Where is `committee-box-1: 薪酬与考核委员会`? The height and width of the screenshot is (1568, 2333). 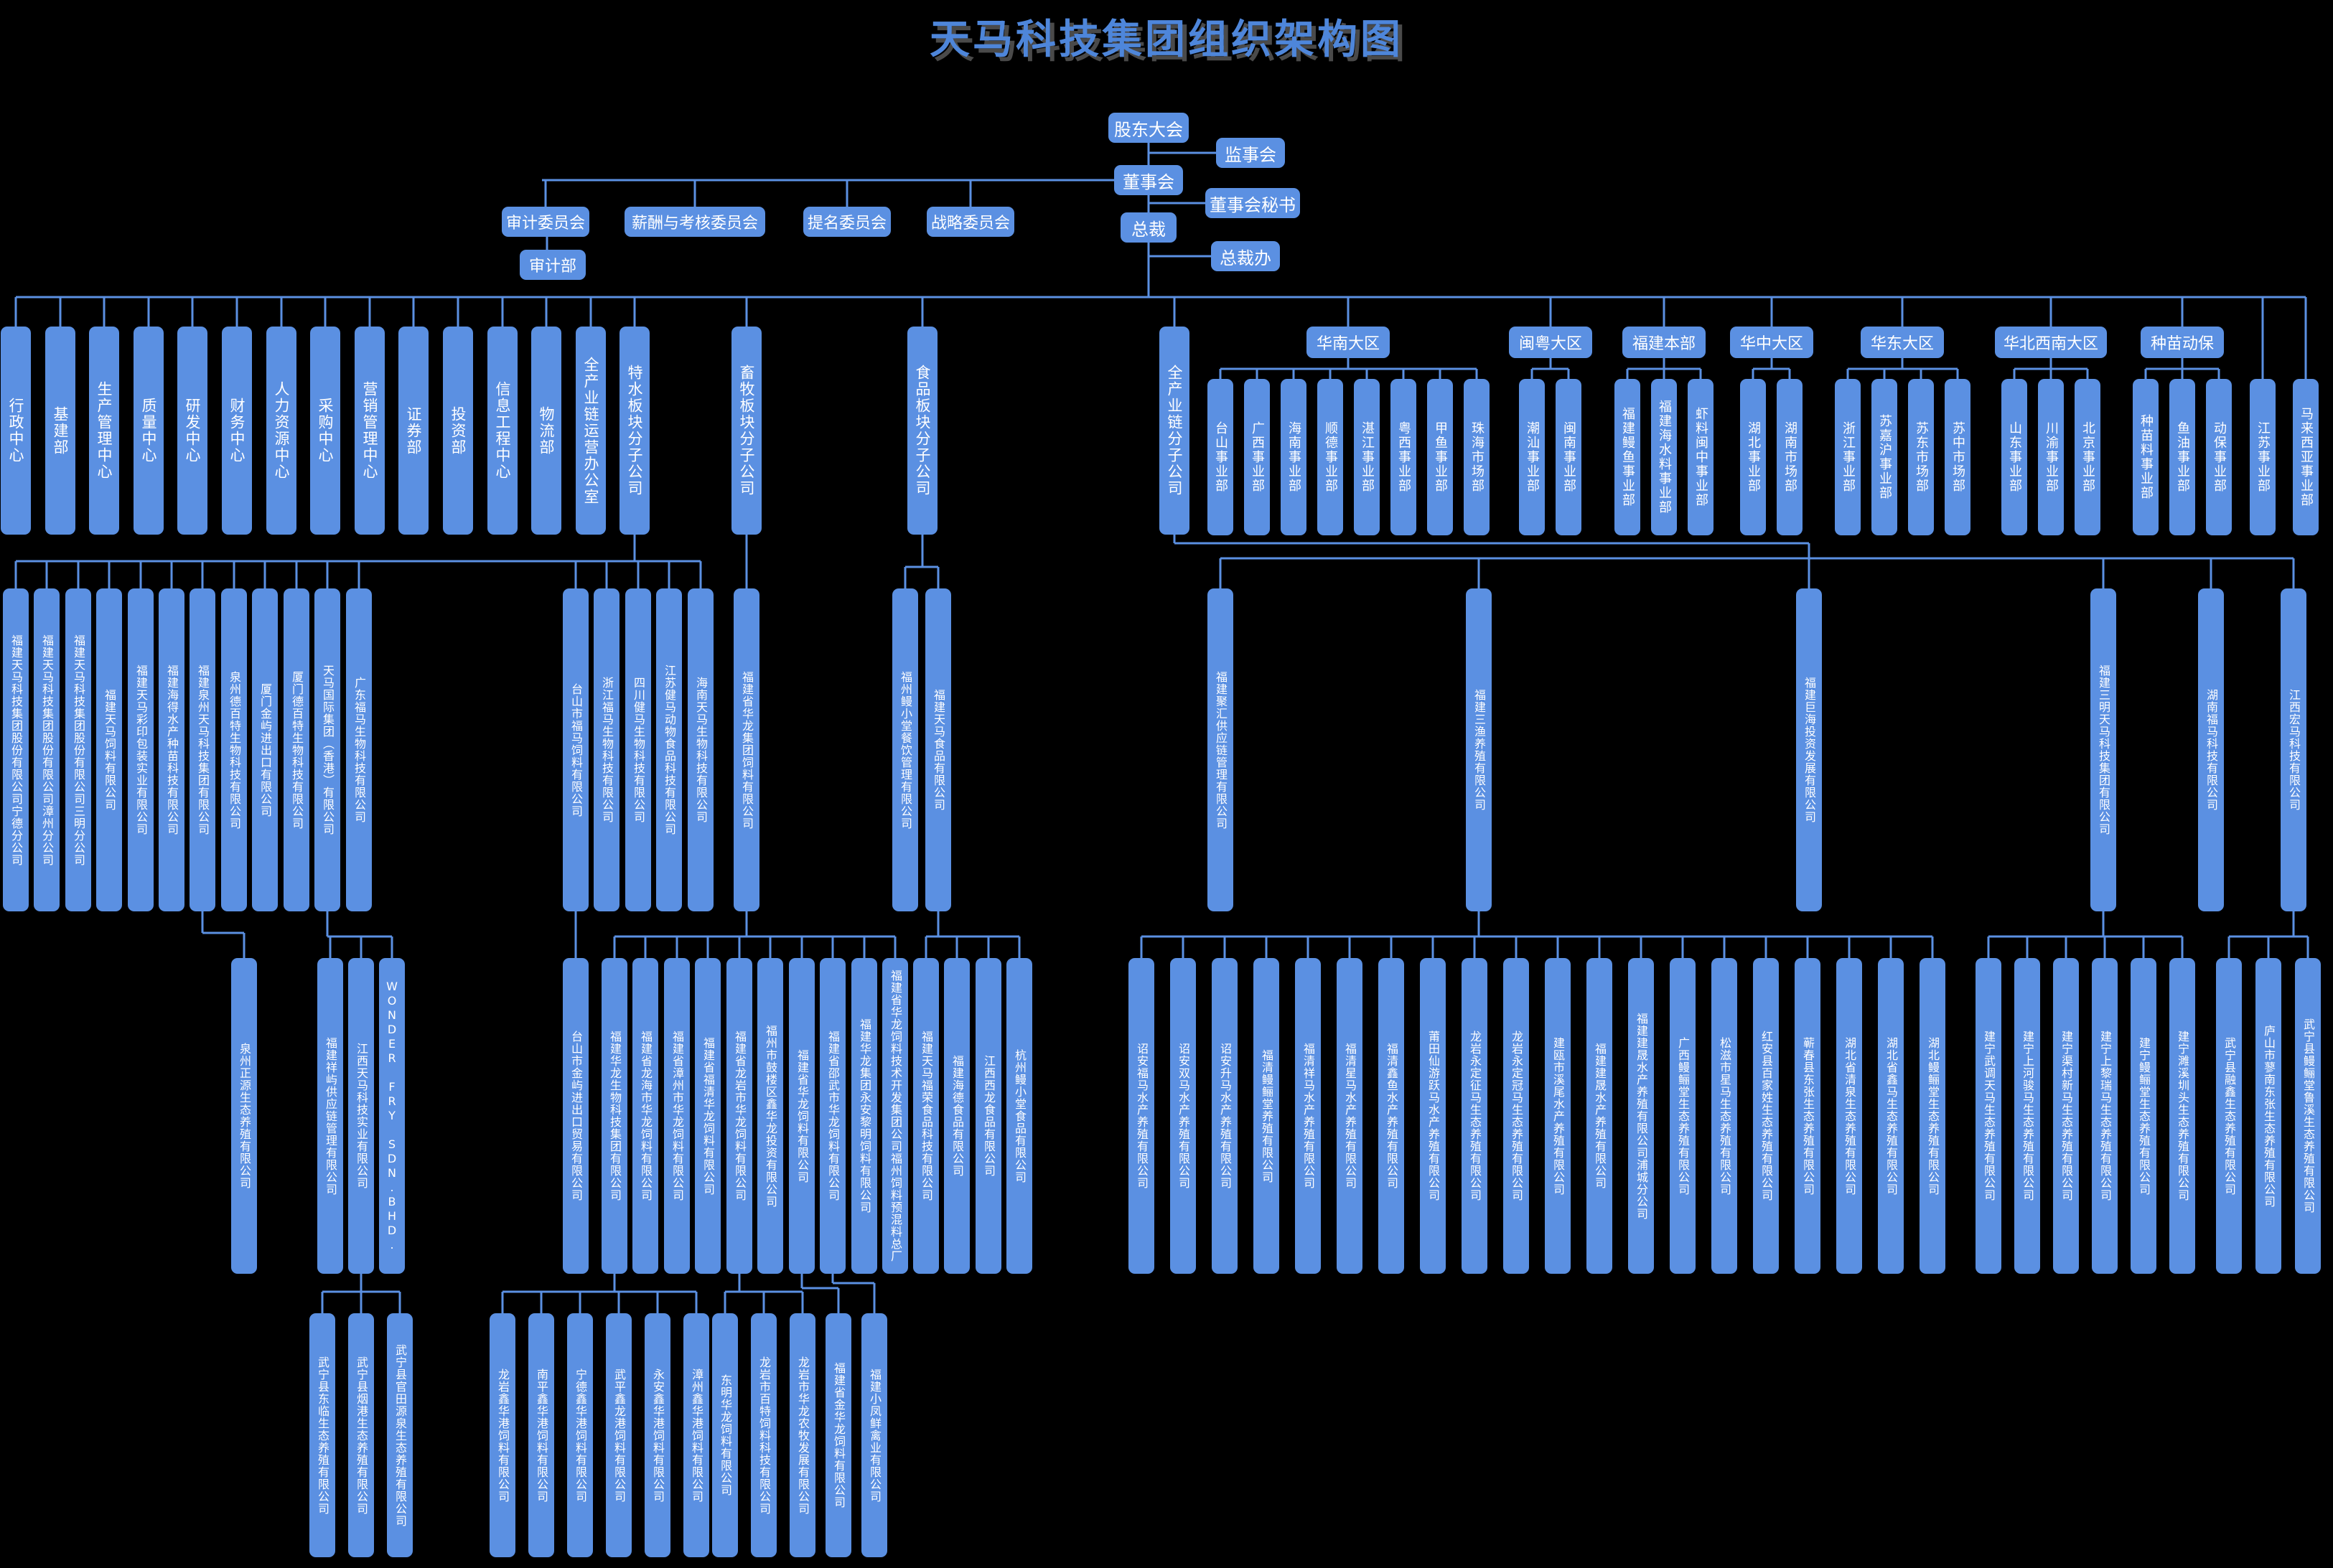 committee-box-1: 薪酬与考核委员会 is located at coordinates (695, 222).